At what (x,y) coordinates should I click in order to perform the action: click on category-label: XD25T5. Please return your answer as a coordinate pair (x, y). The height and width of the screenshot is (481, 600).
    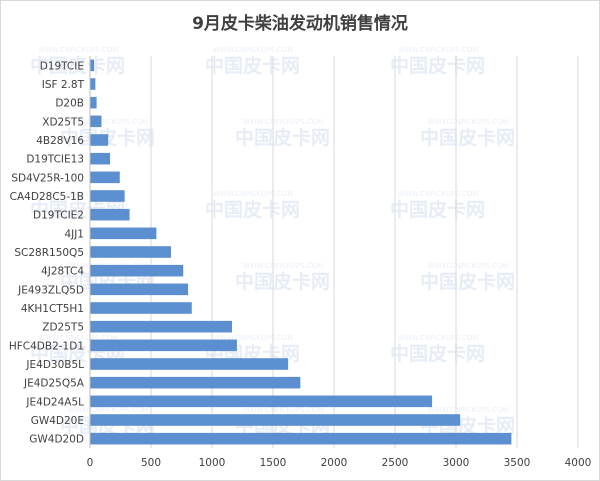
    Looking at the image, I should click on (63, 122).